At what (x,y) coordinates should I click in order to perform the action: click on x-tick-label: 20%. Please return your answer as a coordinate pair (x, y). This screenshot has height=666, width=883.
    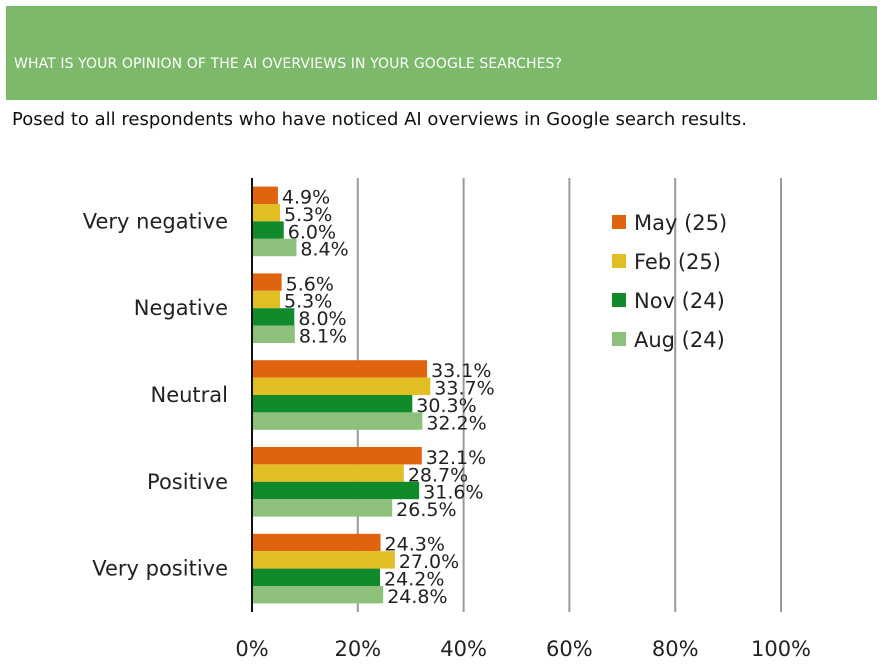
    Looking at the image, I should click on (357, 649).